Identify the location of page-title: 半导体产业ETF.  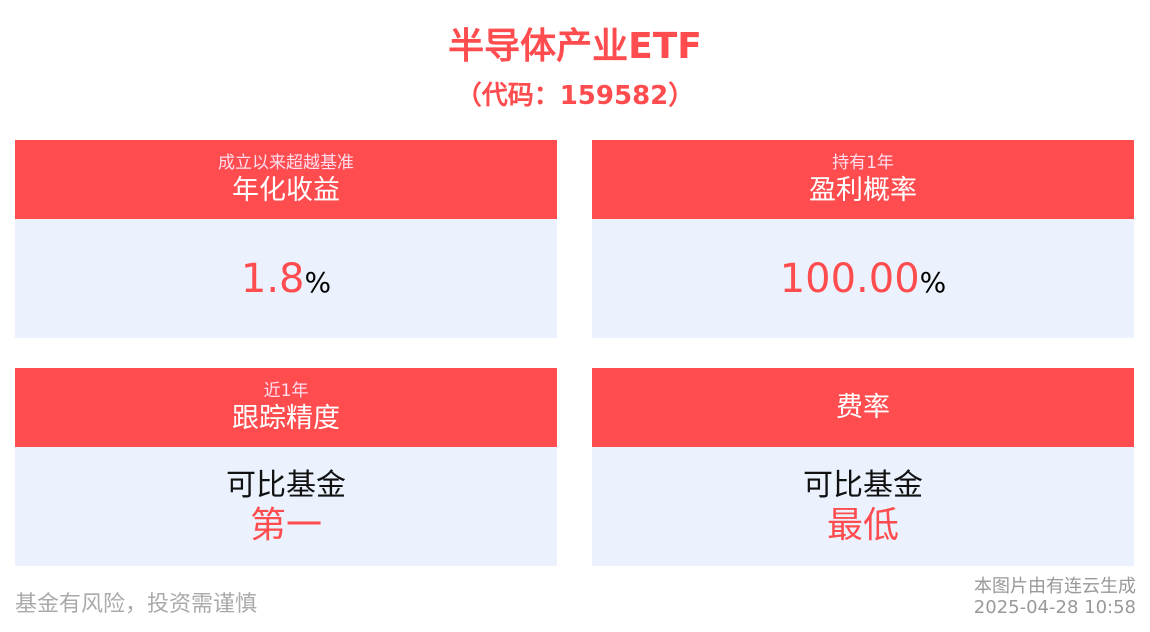
(575, 46).